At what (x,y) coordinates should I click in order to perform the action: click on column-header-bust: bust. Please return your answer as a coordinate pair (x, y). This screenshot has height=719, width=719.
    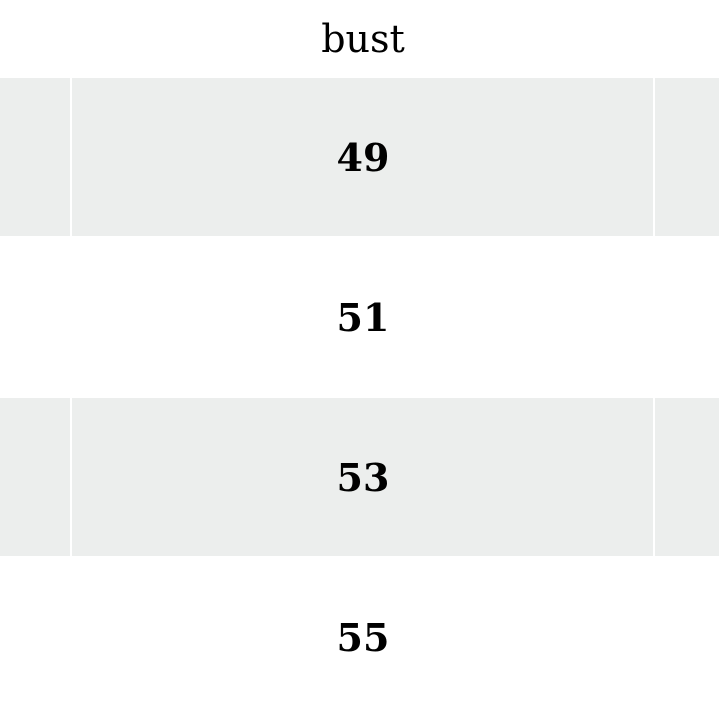
    Looking at the image, I should click on (363, 39).